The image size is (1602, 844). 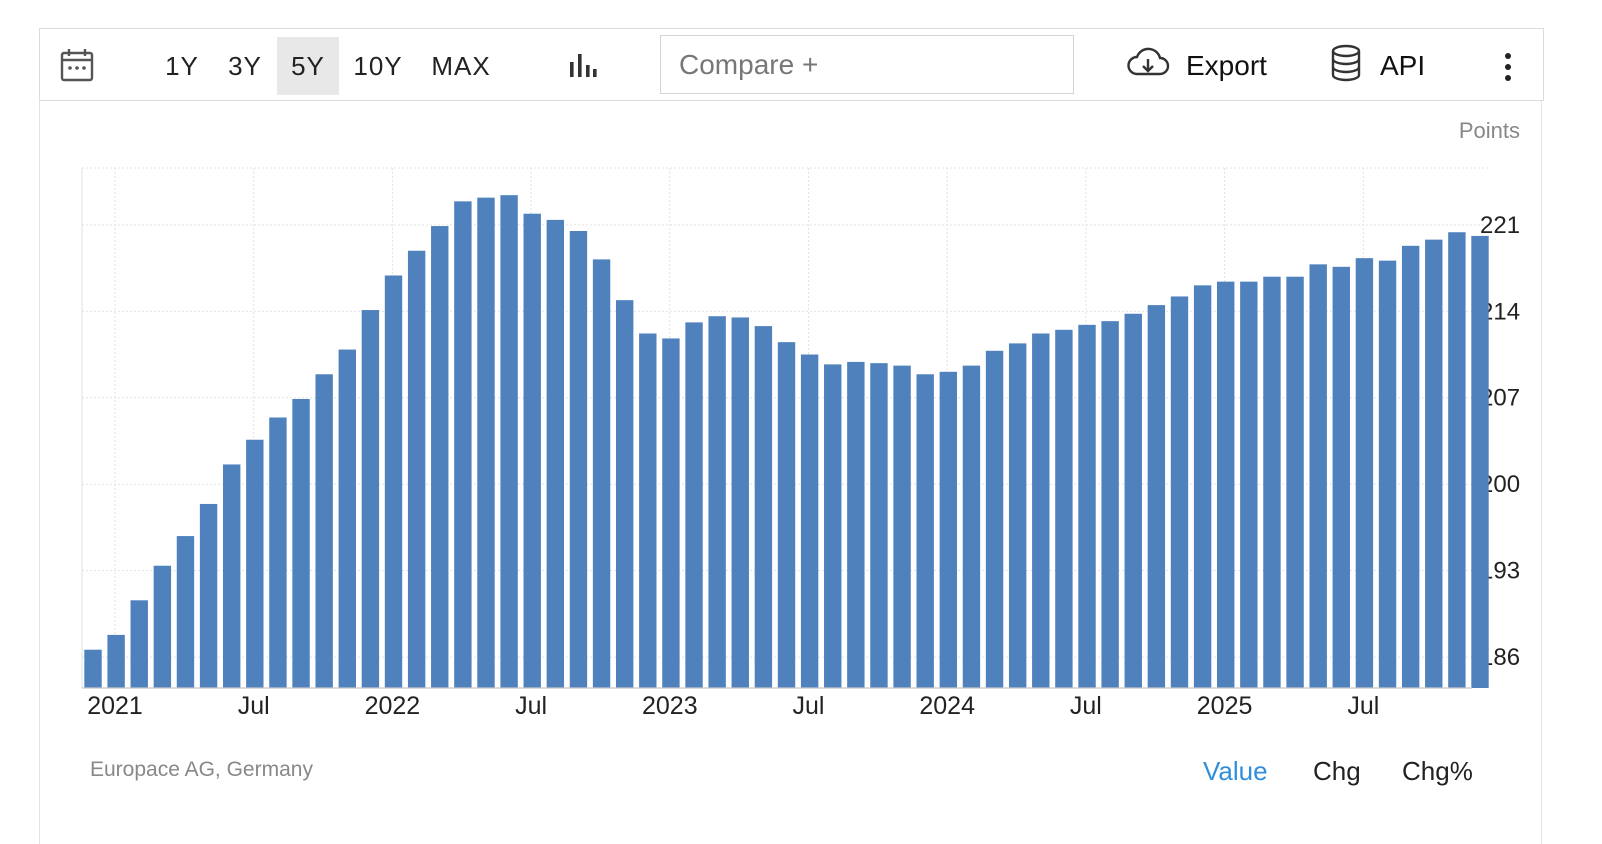 What do you see at coordinates (1346, 66) in the screenshot?
I see `database-icon` at bounding box center [1346, 66].